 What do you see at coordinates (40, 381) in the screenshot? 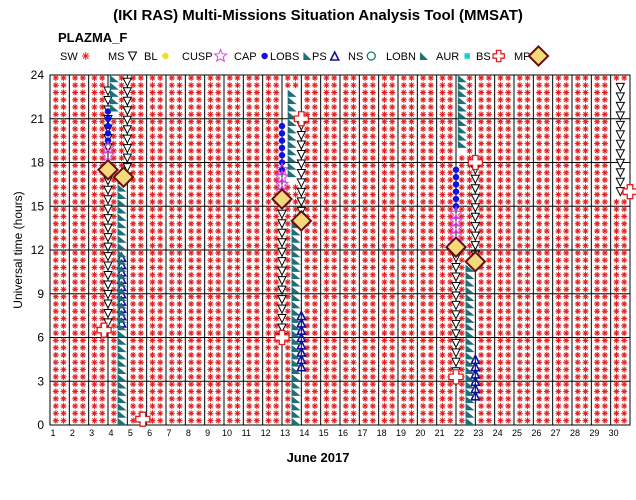
I see `y-tick-label: 3` at bounding box center [40, 381].